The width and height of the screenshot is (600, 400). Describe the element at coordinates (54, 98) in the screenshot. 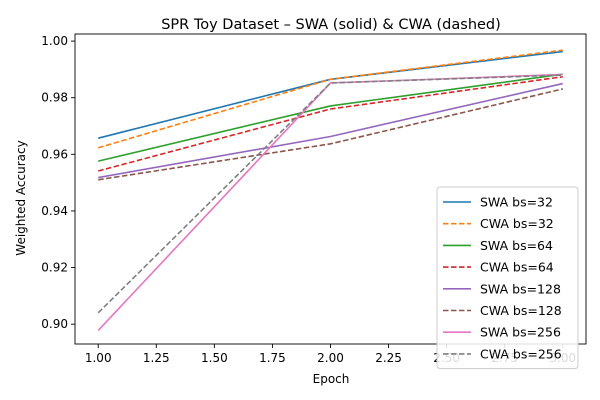

I see `y-tick-label: 0.98` at that location.